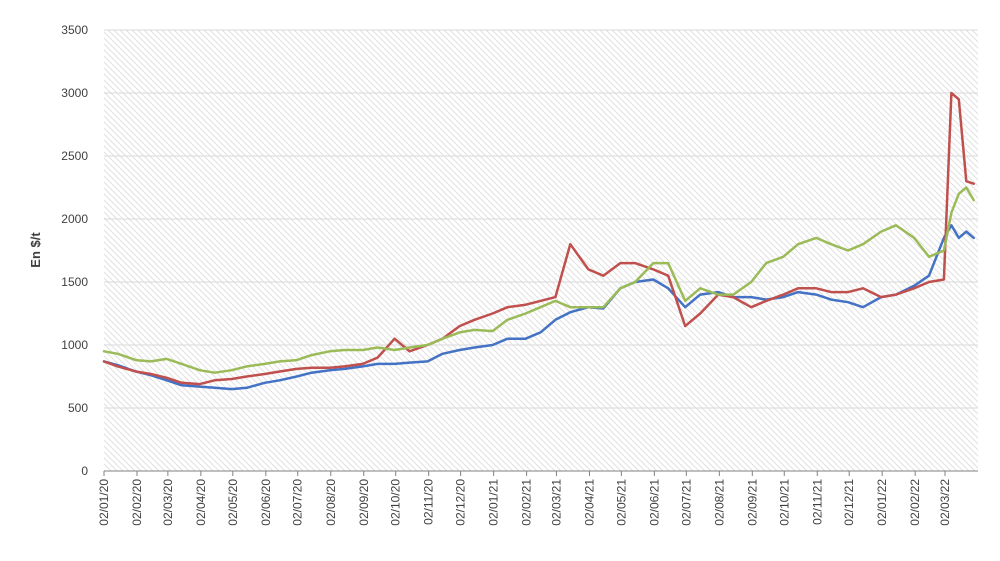 The image size is (1000, 561). I want to click on x-tick-label: 02/10/21, so click(784, 502).